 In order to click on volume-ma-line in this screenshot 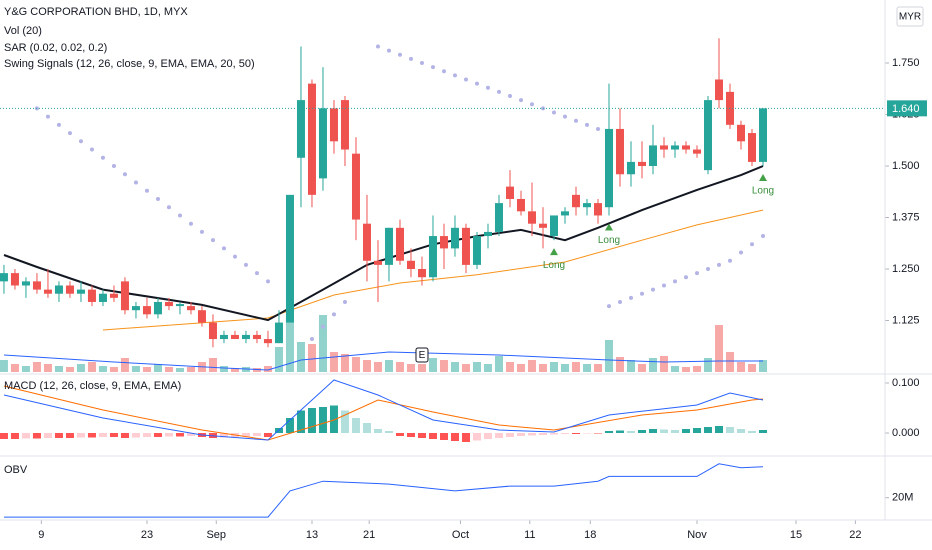, I will do `click(383, 361)`.